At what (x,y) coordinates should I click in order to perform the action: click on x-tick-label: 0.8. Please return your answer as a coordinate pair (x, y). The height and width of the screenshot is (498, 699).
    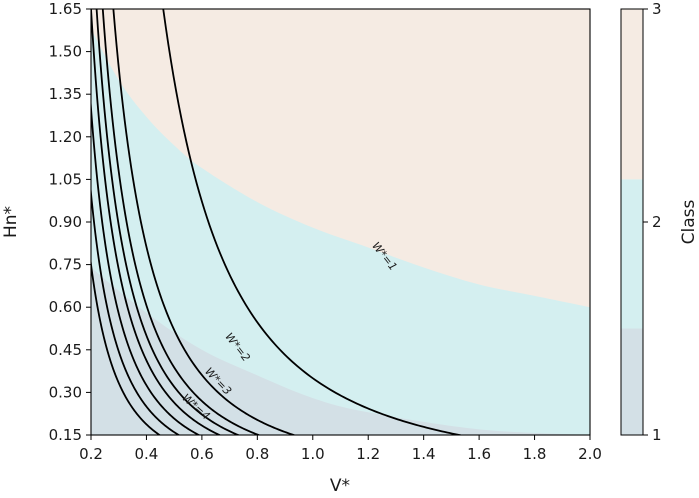
    Looking at the image, I should click on (257, 454).